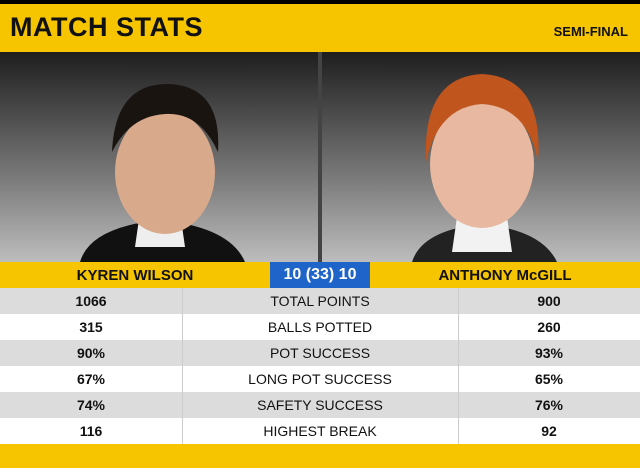 Image resolution: width=640 pixels, height=468 pixels. I want to click on stat-value: 92, so click(549, 431).